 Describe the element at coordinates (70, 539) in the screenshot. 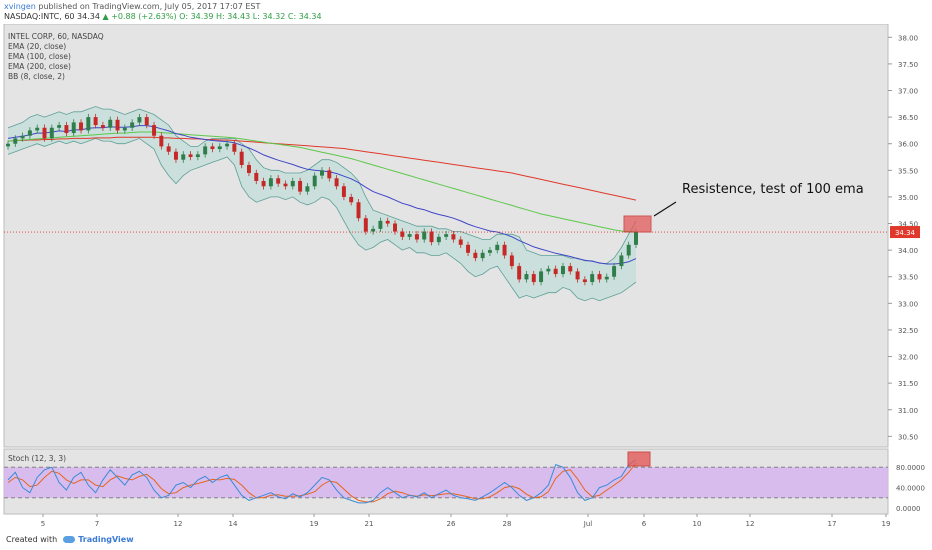

I see `footer: Created with TradingView` at that location.